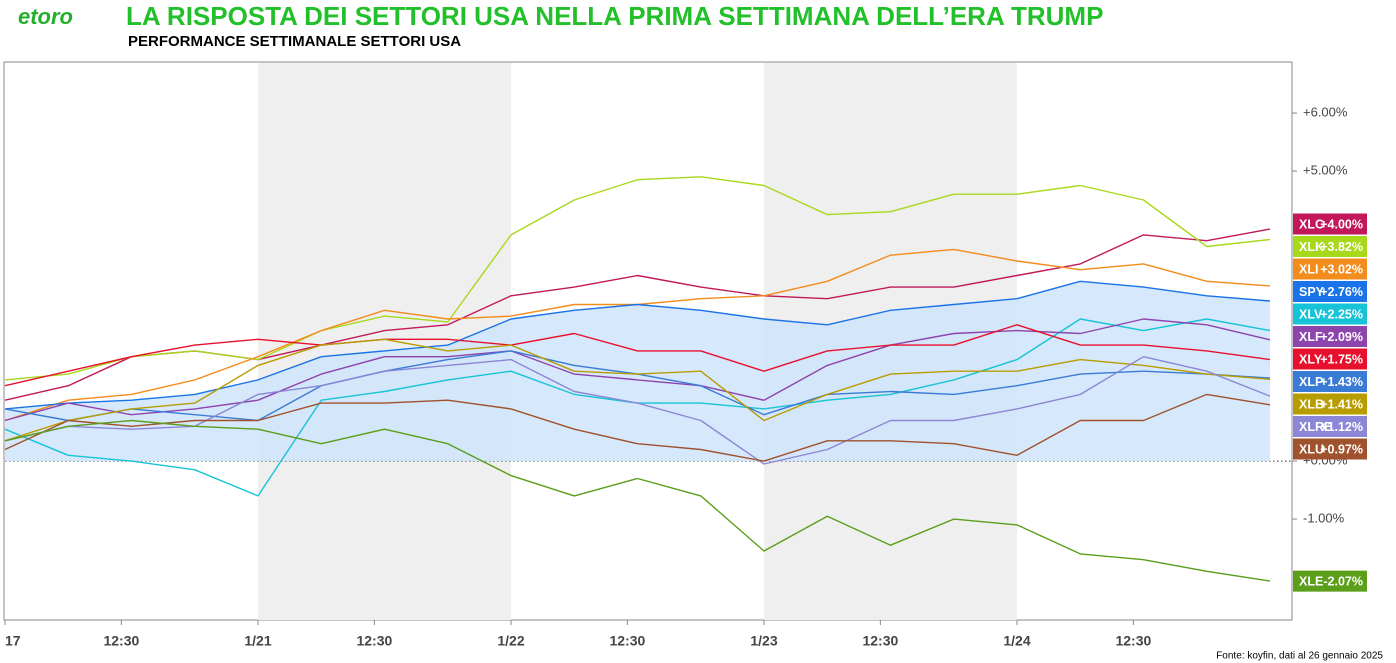  I want to click on legend-label: XLV, so click(1311, 314).